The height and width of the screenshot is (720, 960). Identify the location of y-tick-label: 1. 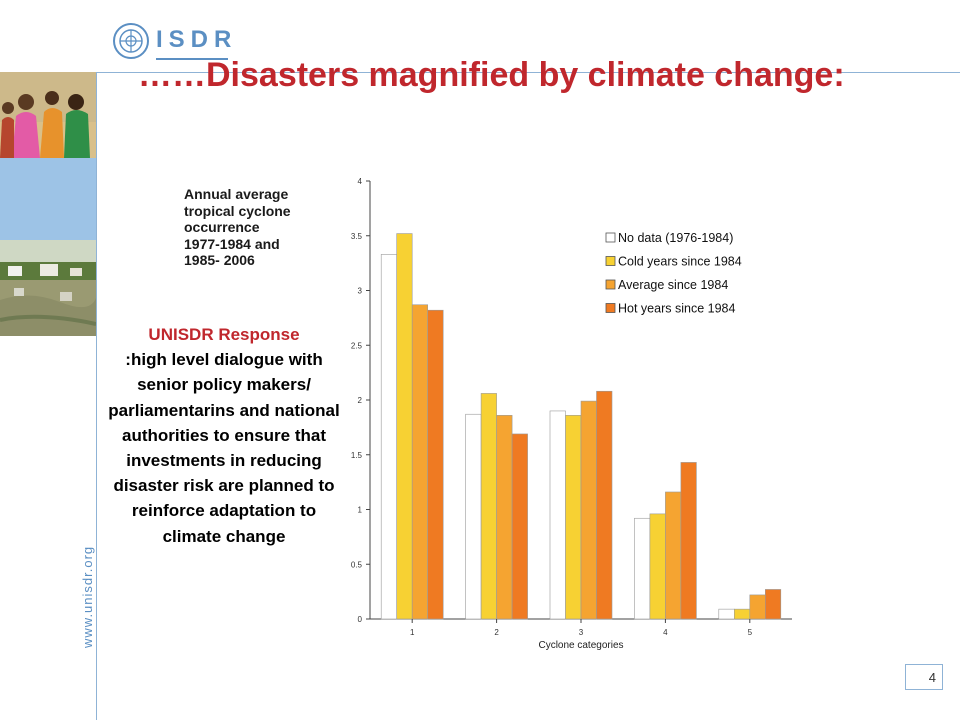
(360, 510).